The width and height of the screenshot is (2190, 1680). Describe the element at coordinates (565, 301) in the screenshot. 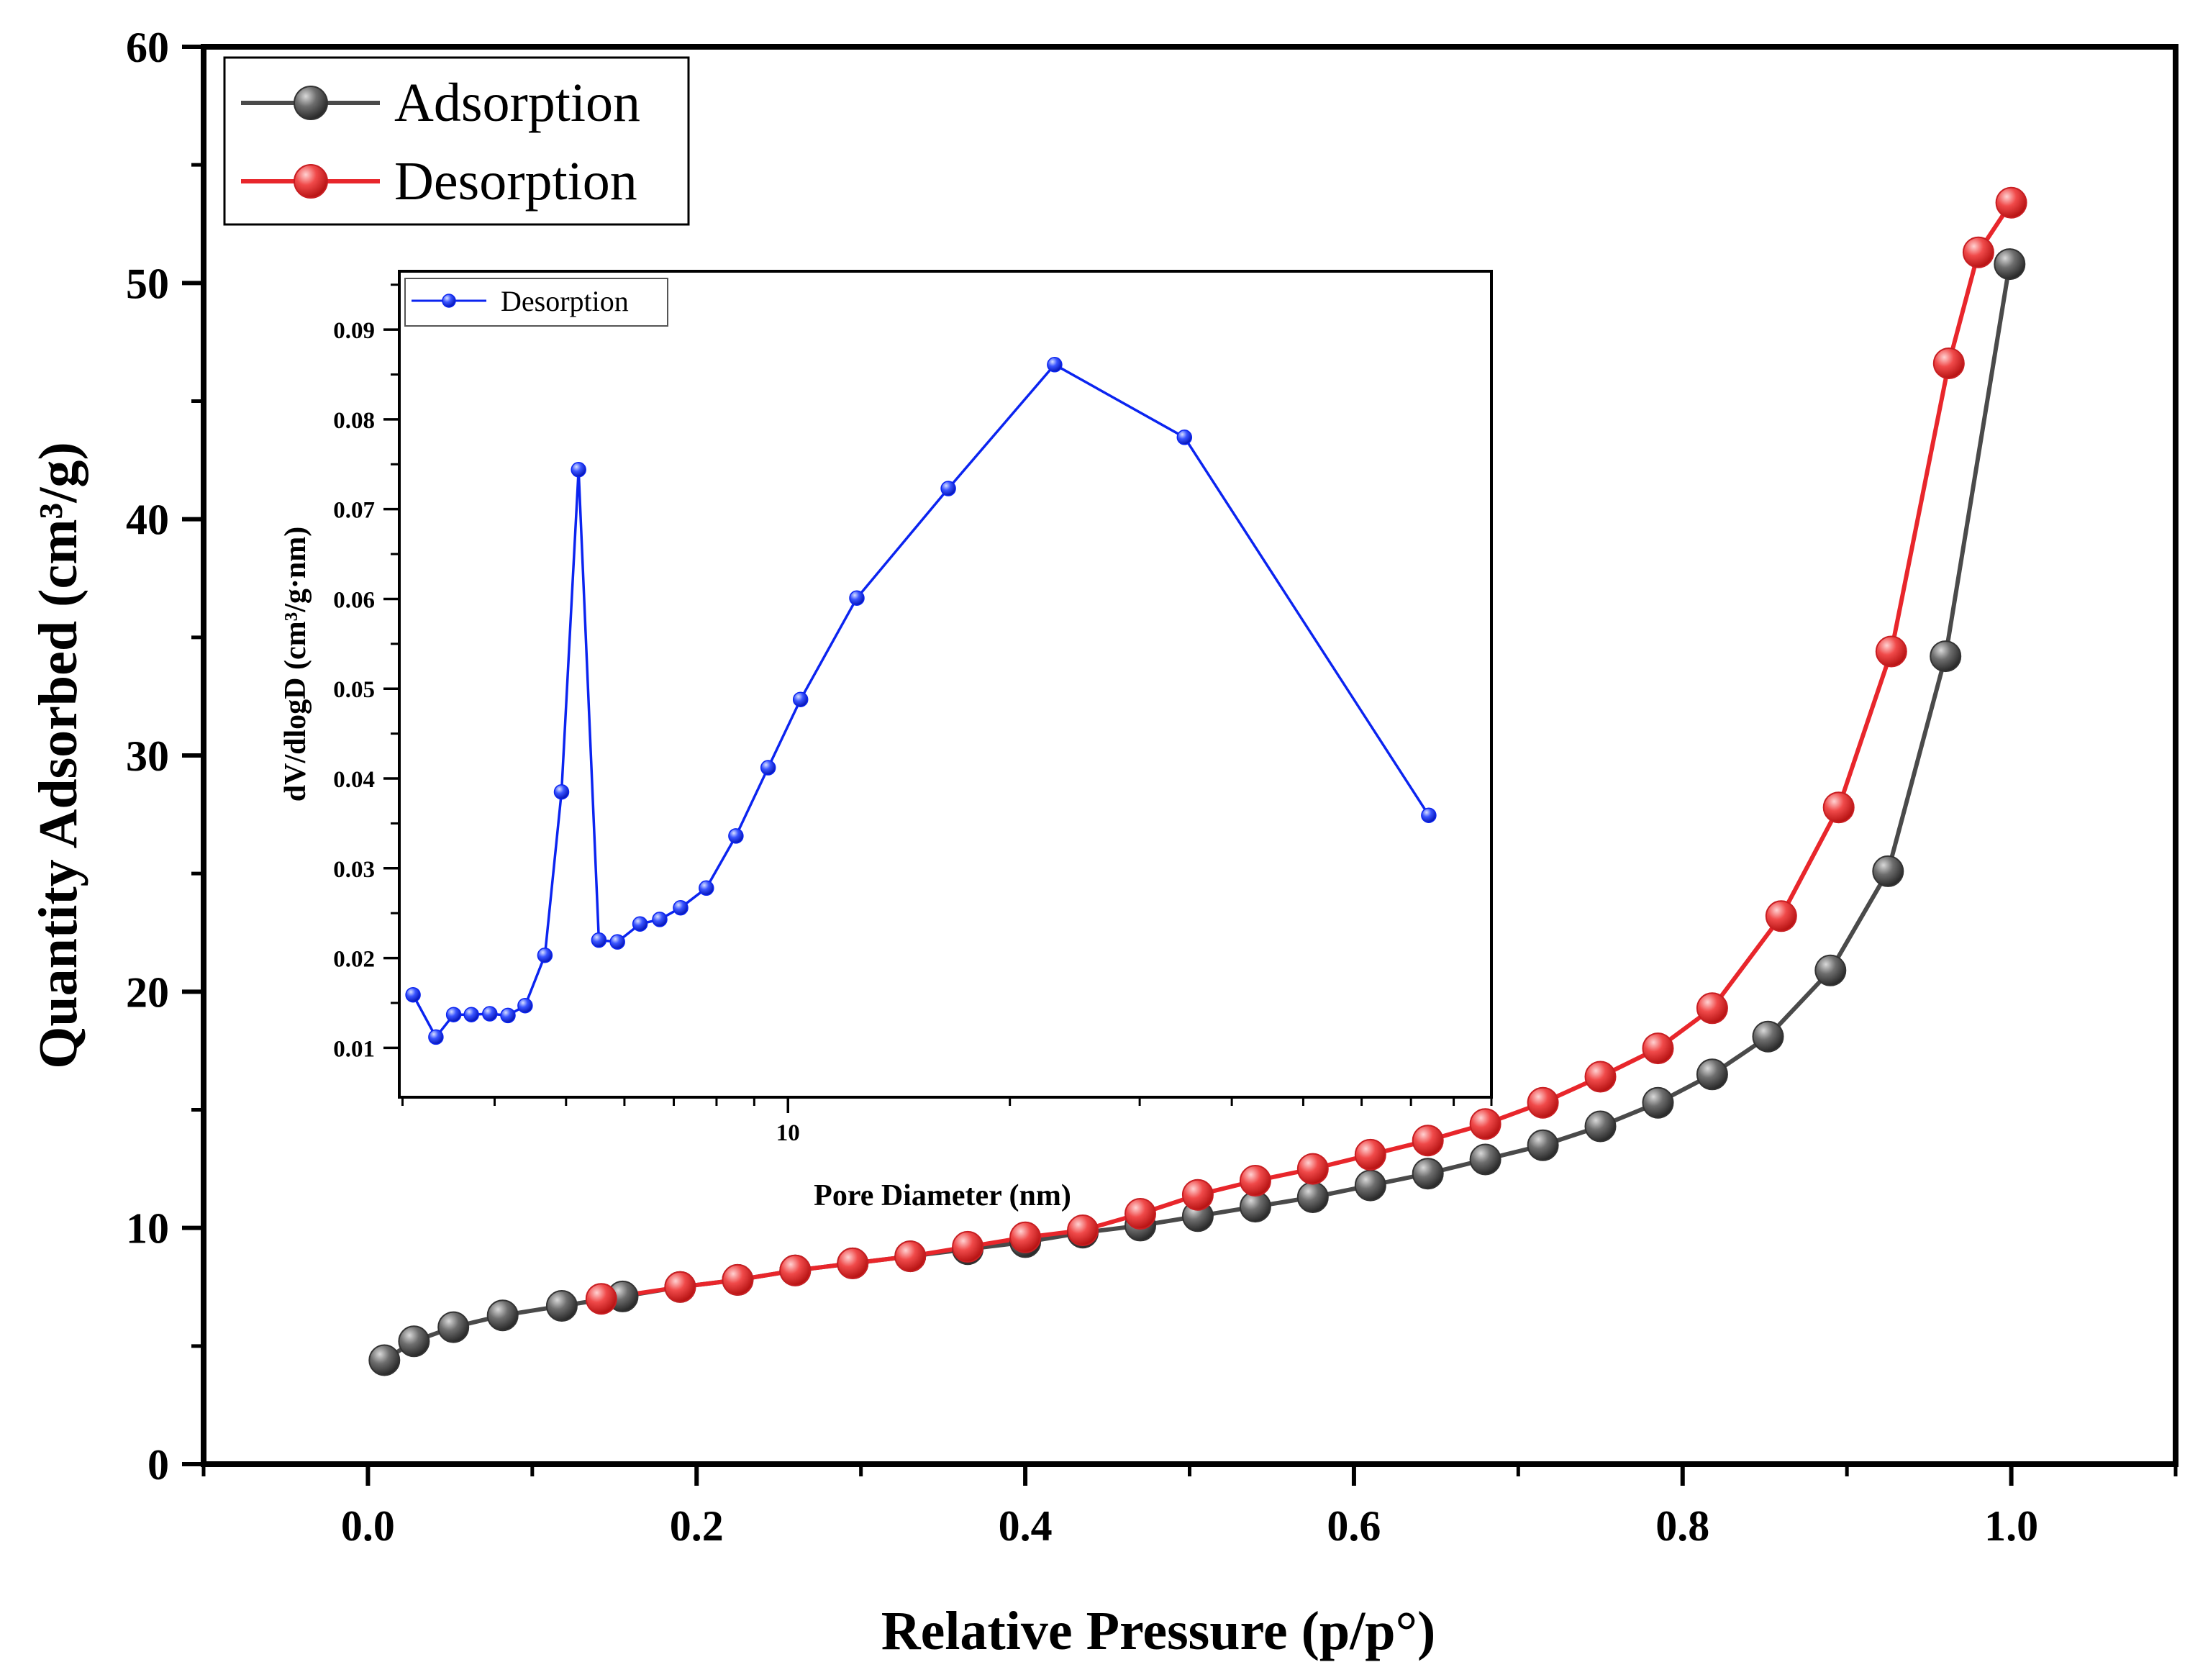

I see `inset-legend-label: Desorption` at that location.